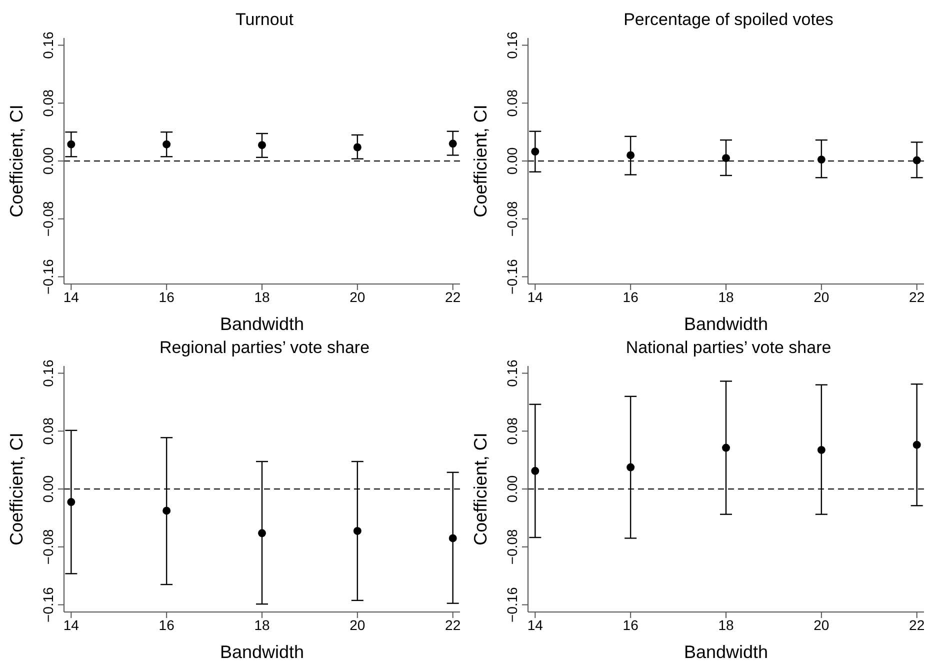 The width and height of the screenshot is (945, 672). I want to click on chart-title: National parties’ vote share, so click(728, 348).